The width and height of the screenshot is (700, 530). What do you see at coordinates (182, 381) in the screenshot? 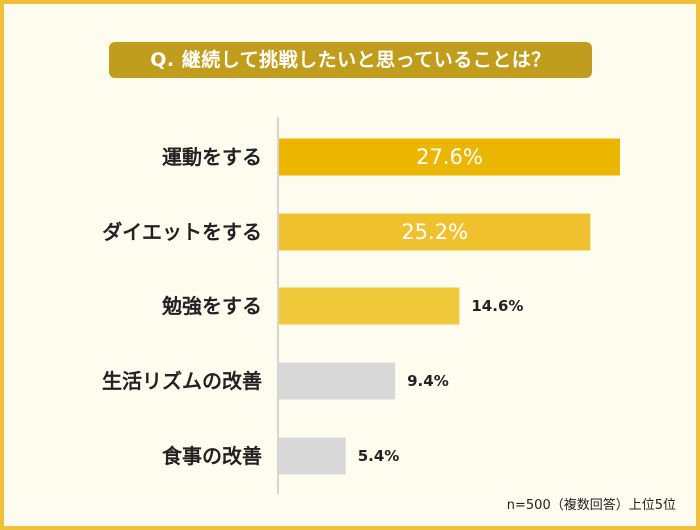
I see `category-label: 生活リズムの改善` at bounding box center [182, 381].